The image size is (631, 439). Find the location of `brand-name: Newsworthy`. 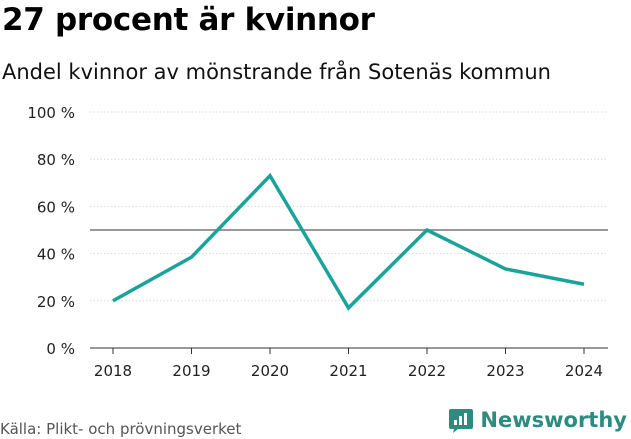

brand-name: Newsworthy is located at coordinates (553, 420).